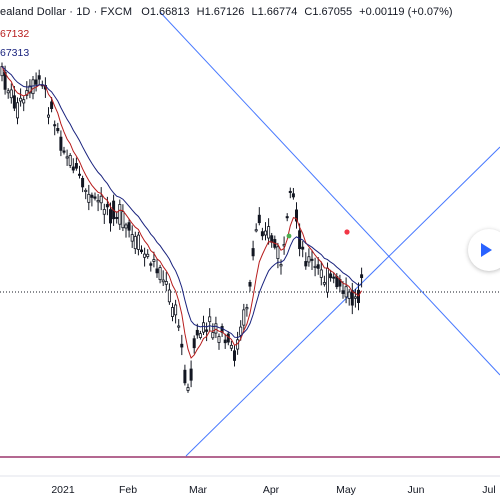  Describe the element at coordinates (66, 12) in the screenshot. I see `symbol-label: ealand Dollar · 1D · FXCM` at that location.